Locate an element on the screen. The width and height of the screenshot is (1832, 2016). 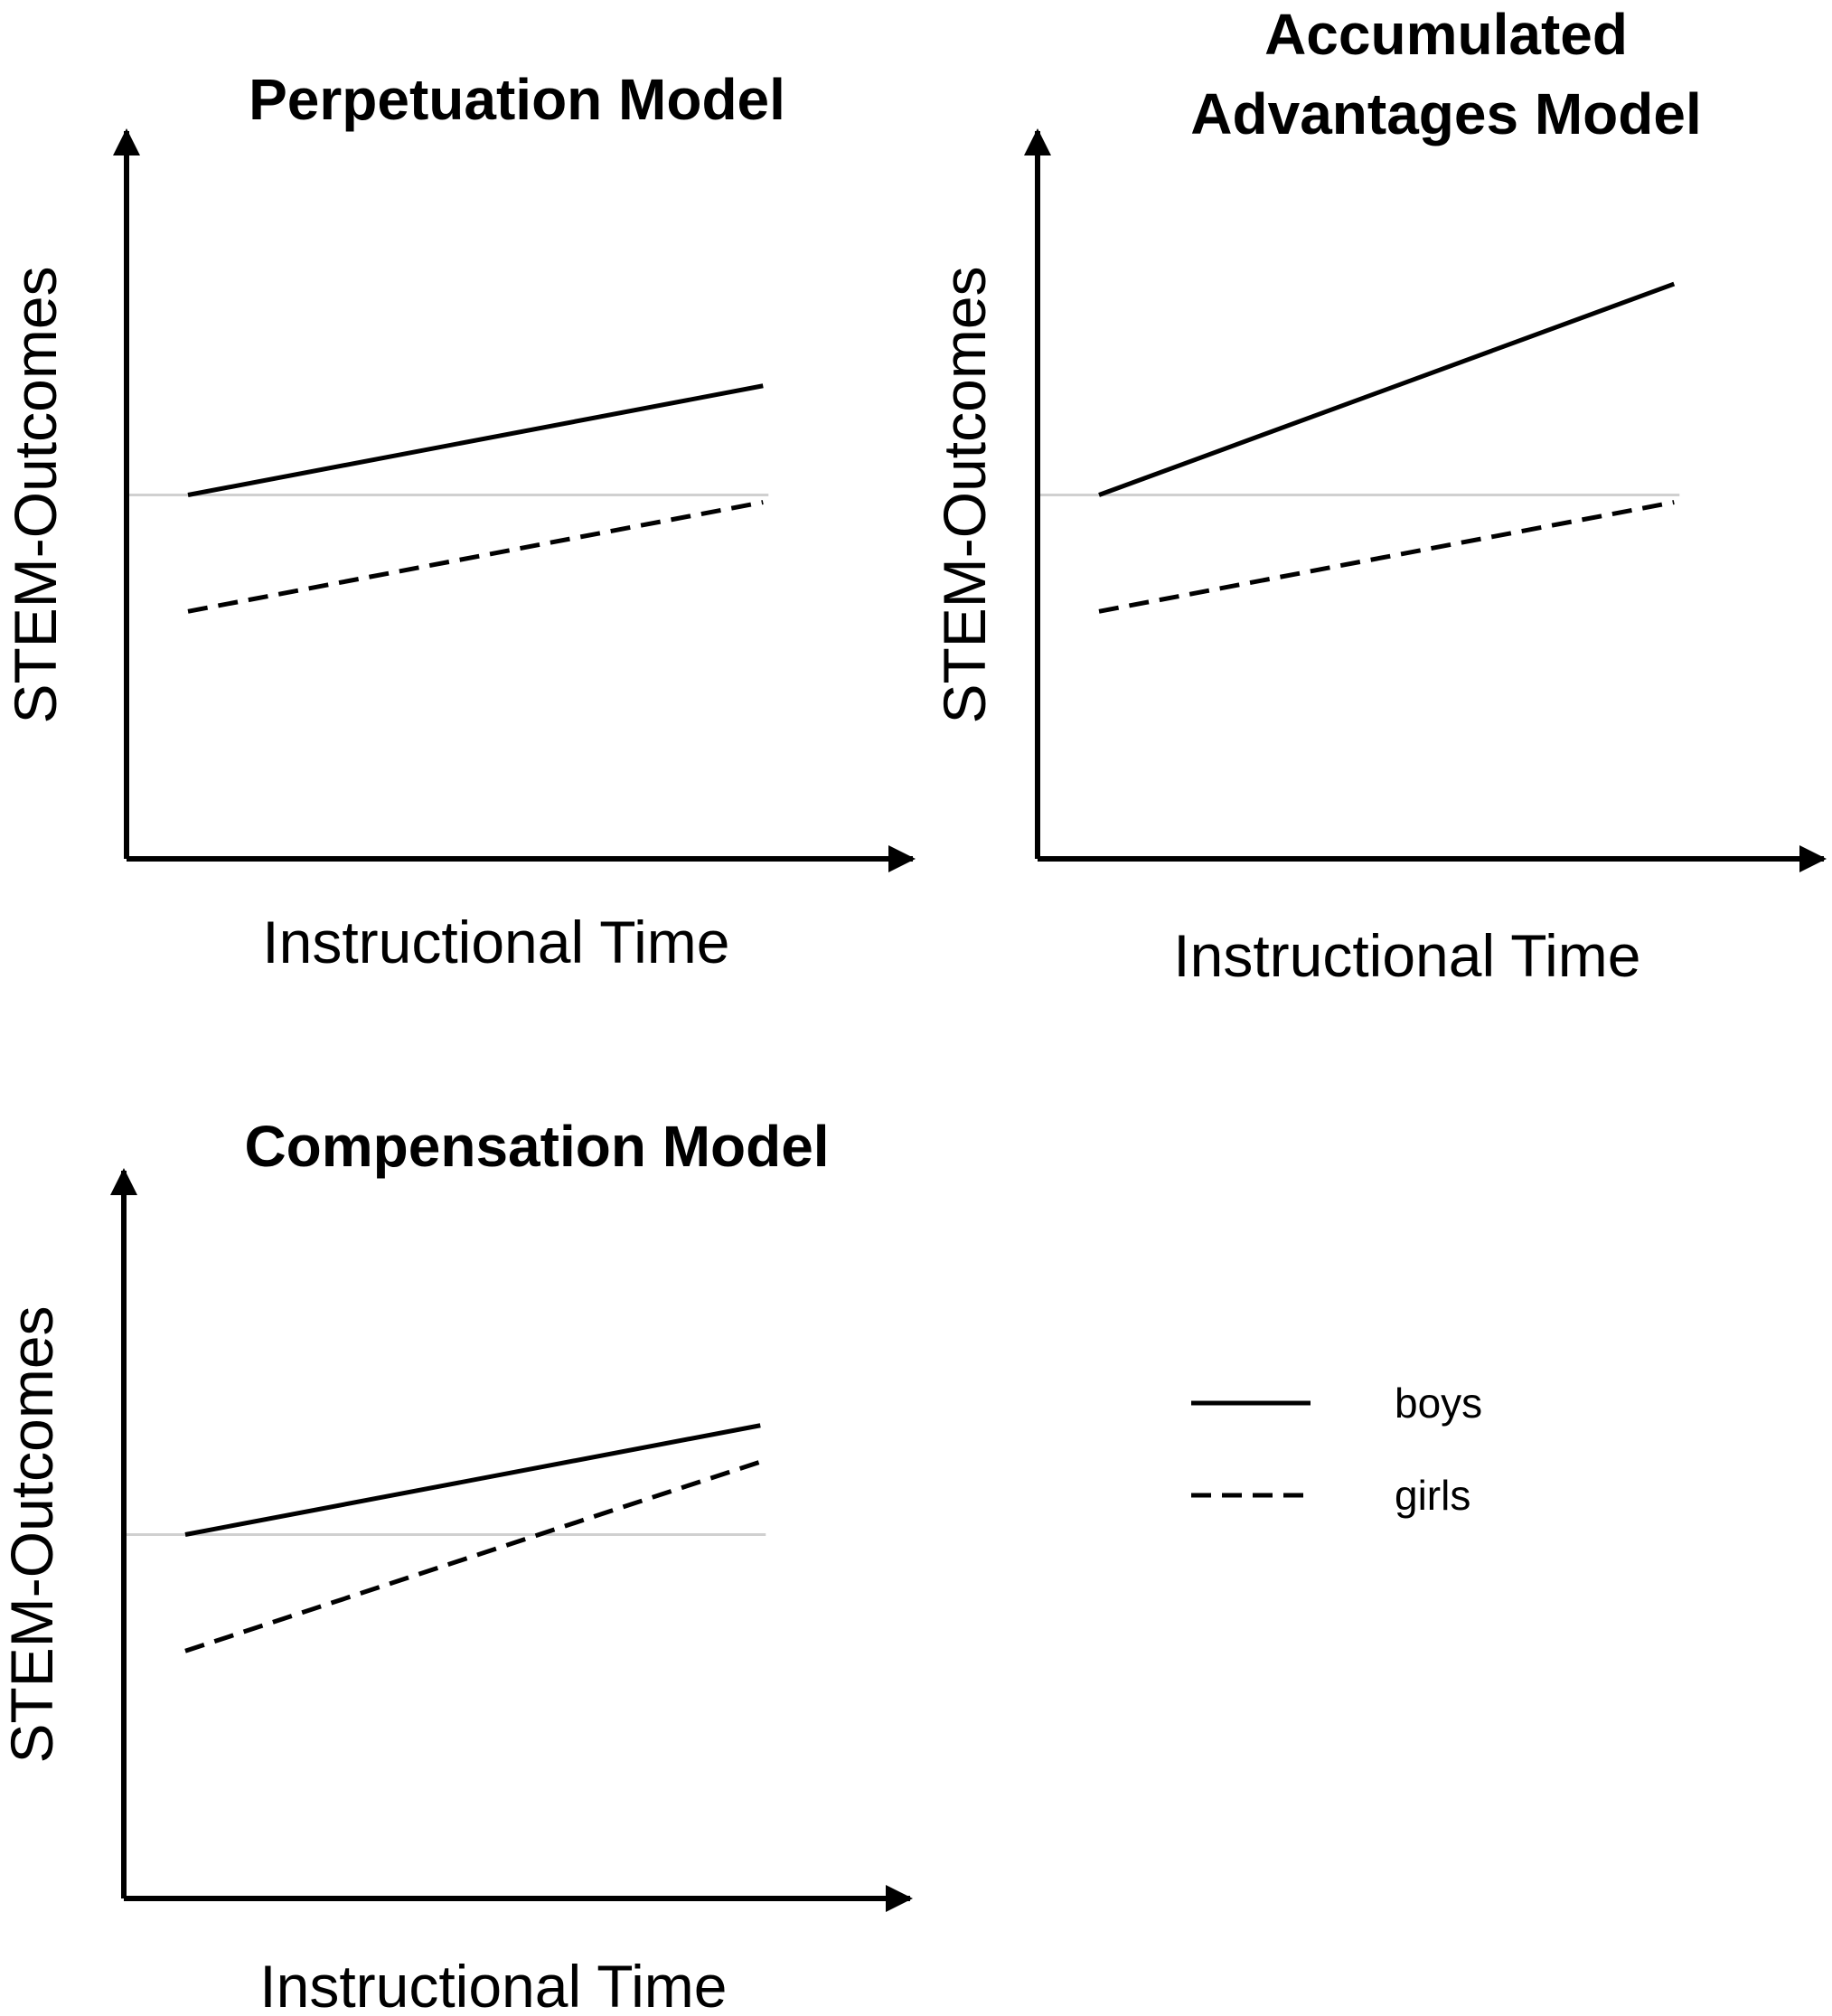
legend: boys girls is located at coordinates (1336, 1449).